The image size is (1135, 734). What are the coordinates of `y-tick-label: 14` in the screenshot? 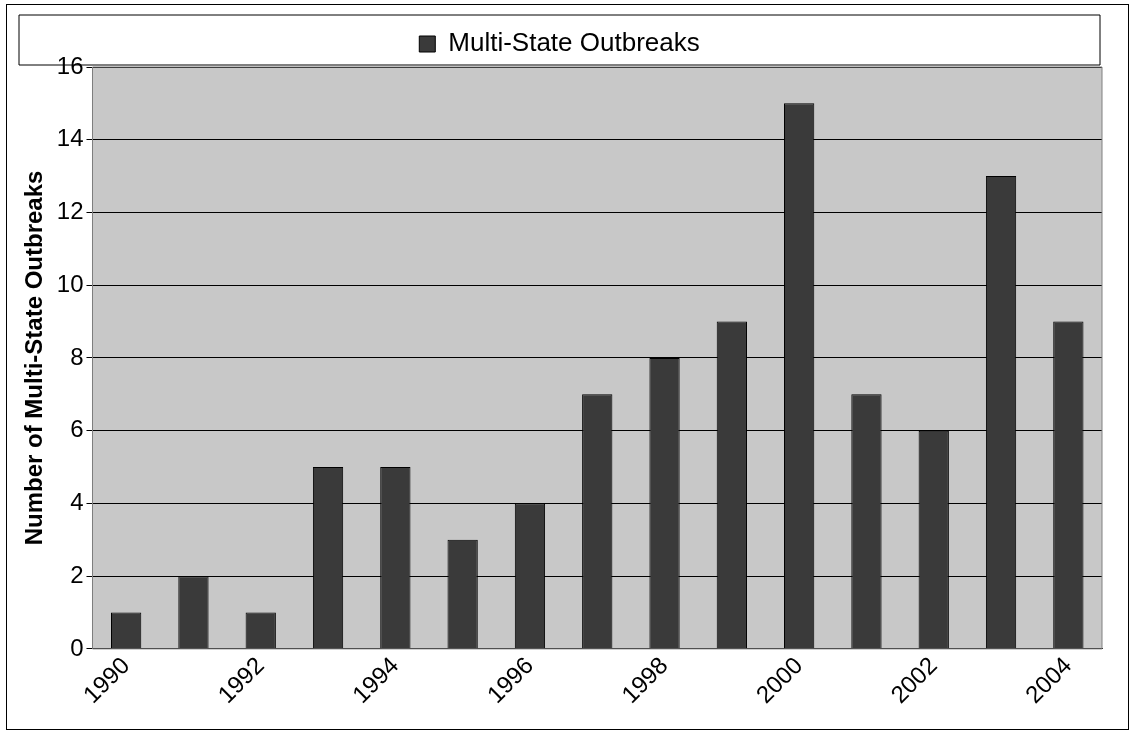 It's located at (70, 138).